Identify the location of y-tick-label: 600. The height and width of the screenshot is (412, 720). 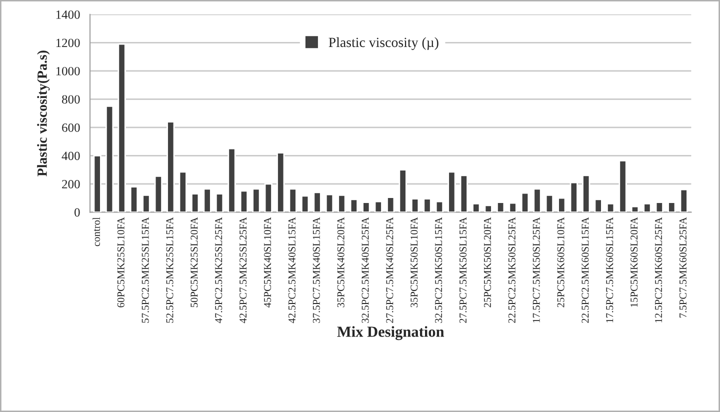
(71, 127).